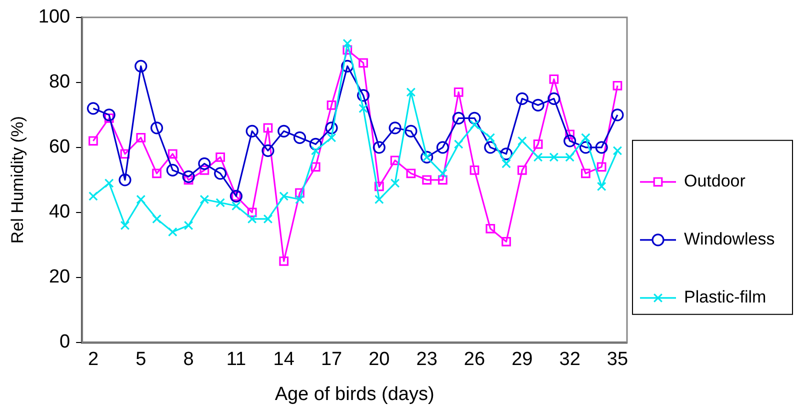 The image size is (795, 408). Describe the element at coordinates (725, 297) in the screenshot. I see `legend-label: Plastic-film` at that location.